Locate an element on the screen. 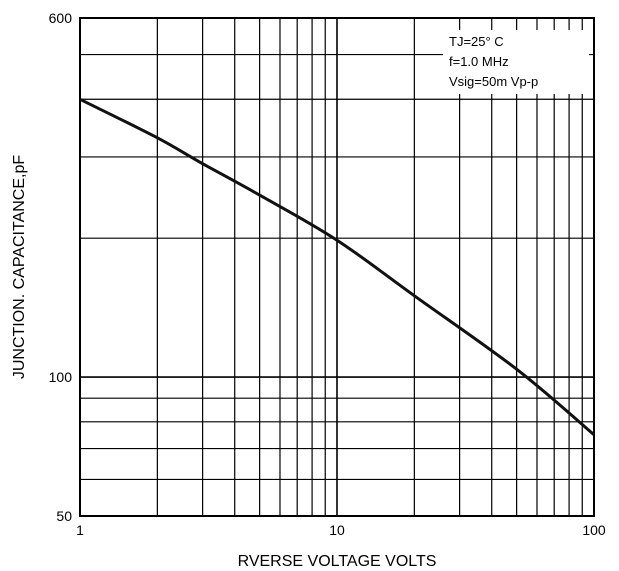 The height and width of the screenshot is (571, 619). x-tick-labels: 1 10 100 is located at coordinates (341, 530).